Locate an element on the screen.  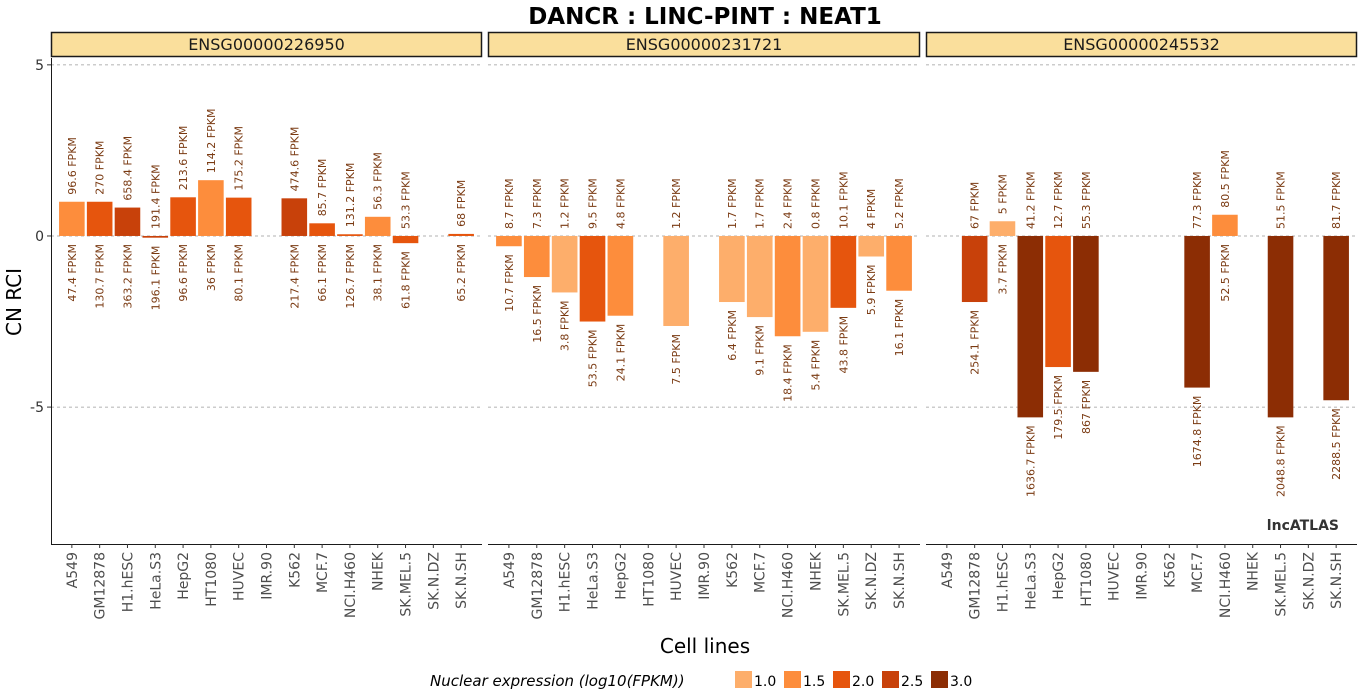
bar-label-bottom: 61.8 FPKM is located at coordinates (406, 280).